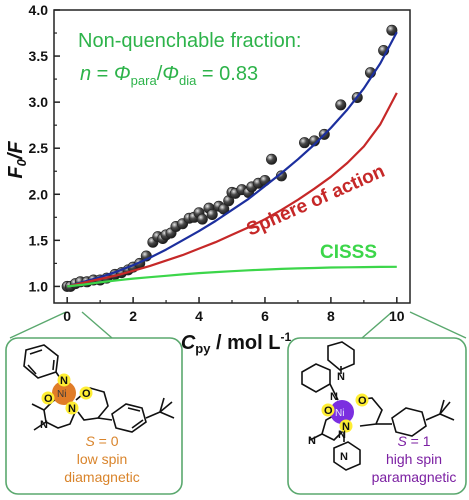 The height and width of the screenshot is (500, 469). I want to click on right-nickel-atom, so click(342, 412).